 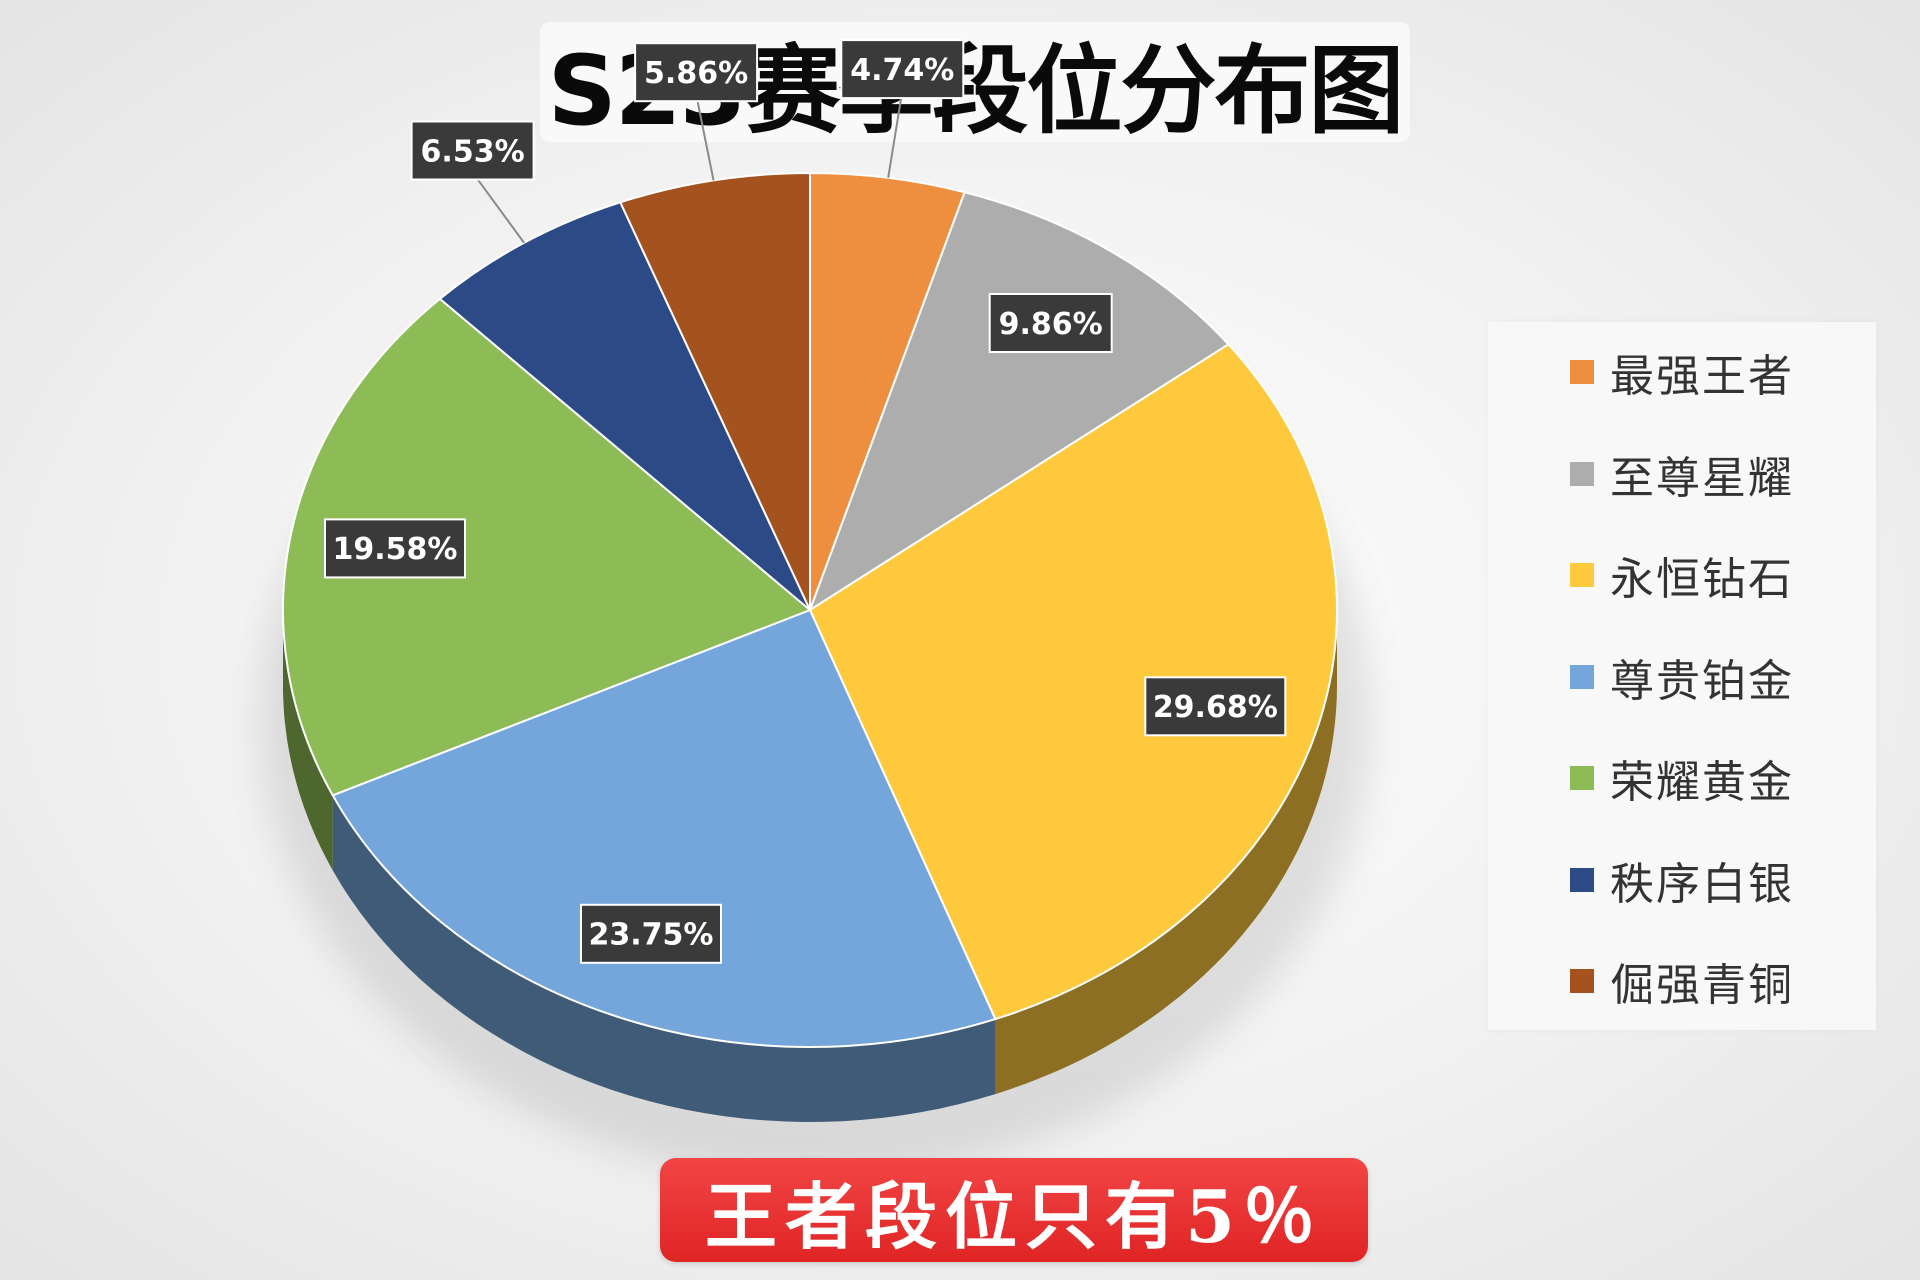 I want to click on legend-label: 倔强青铜, so click(x=1702, y=985).